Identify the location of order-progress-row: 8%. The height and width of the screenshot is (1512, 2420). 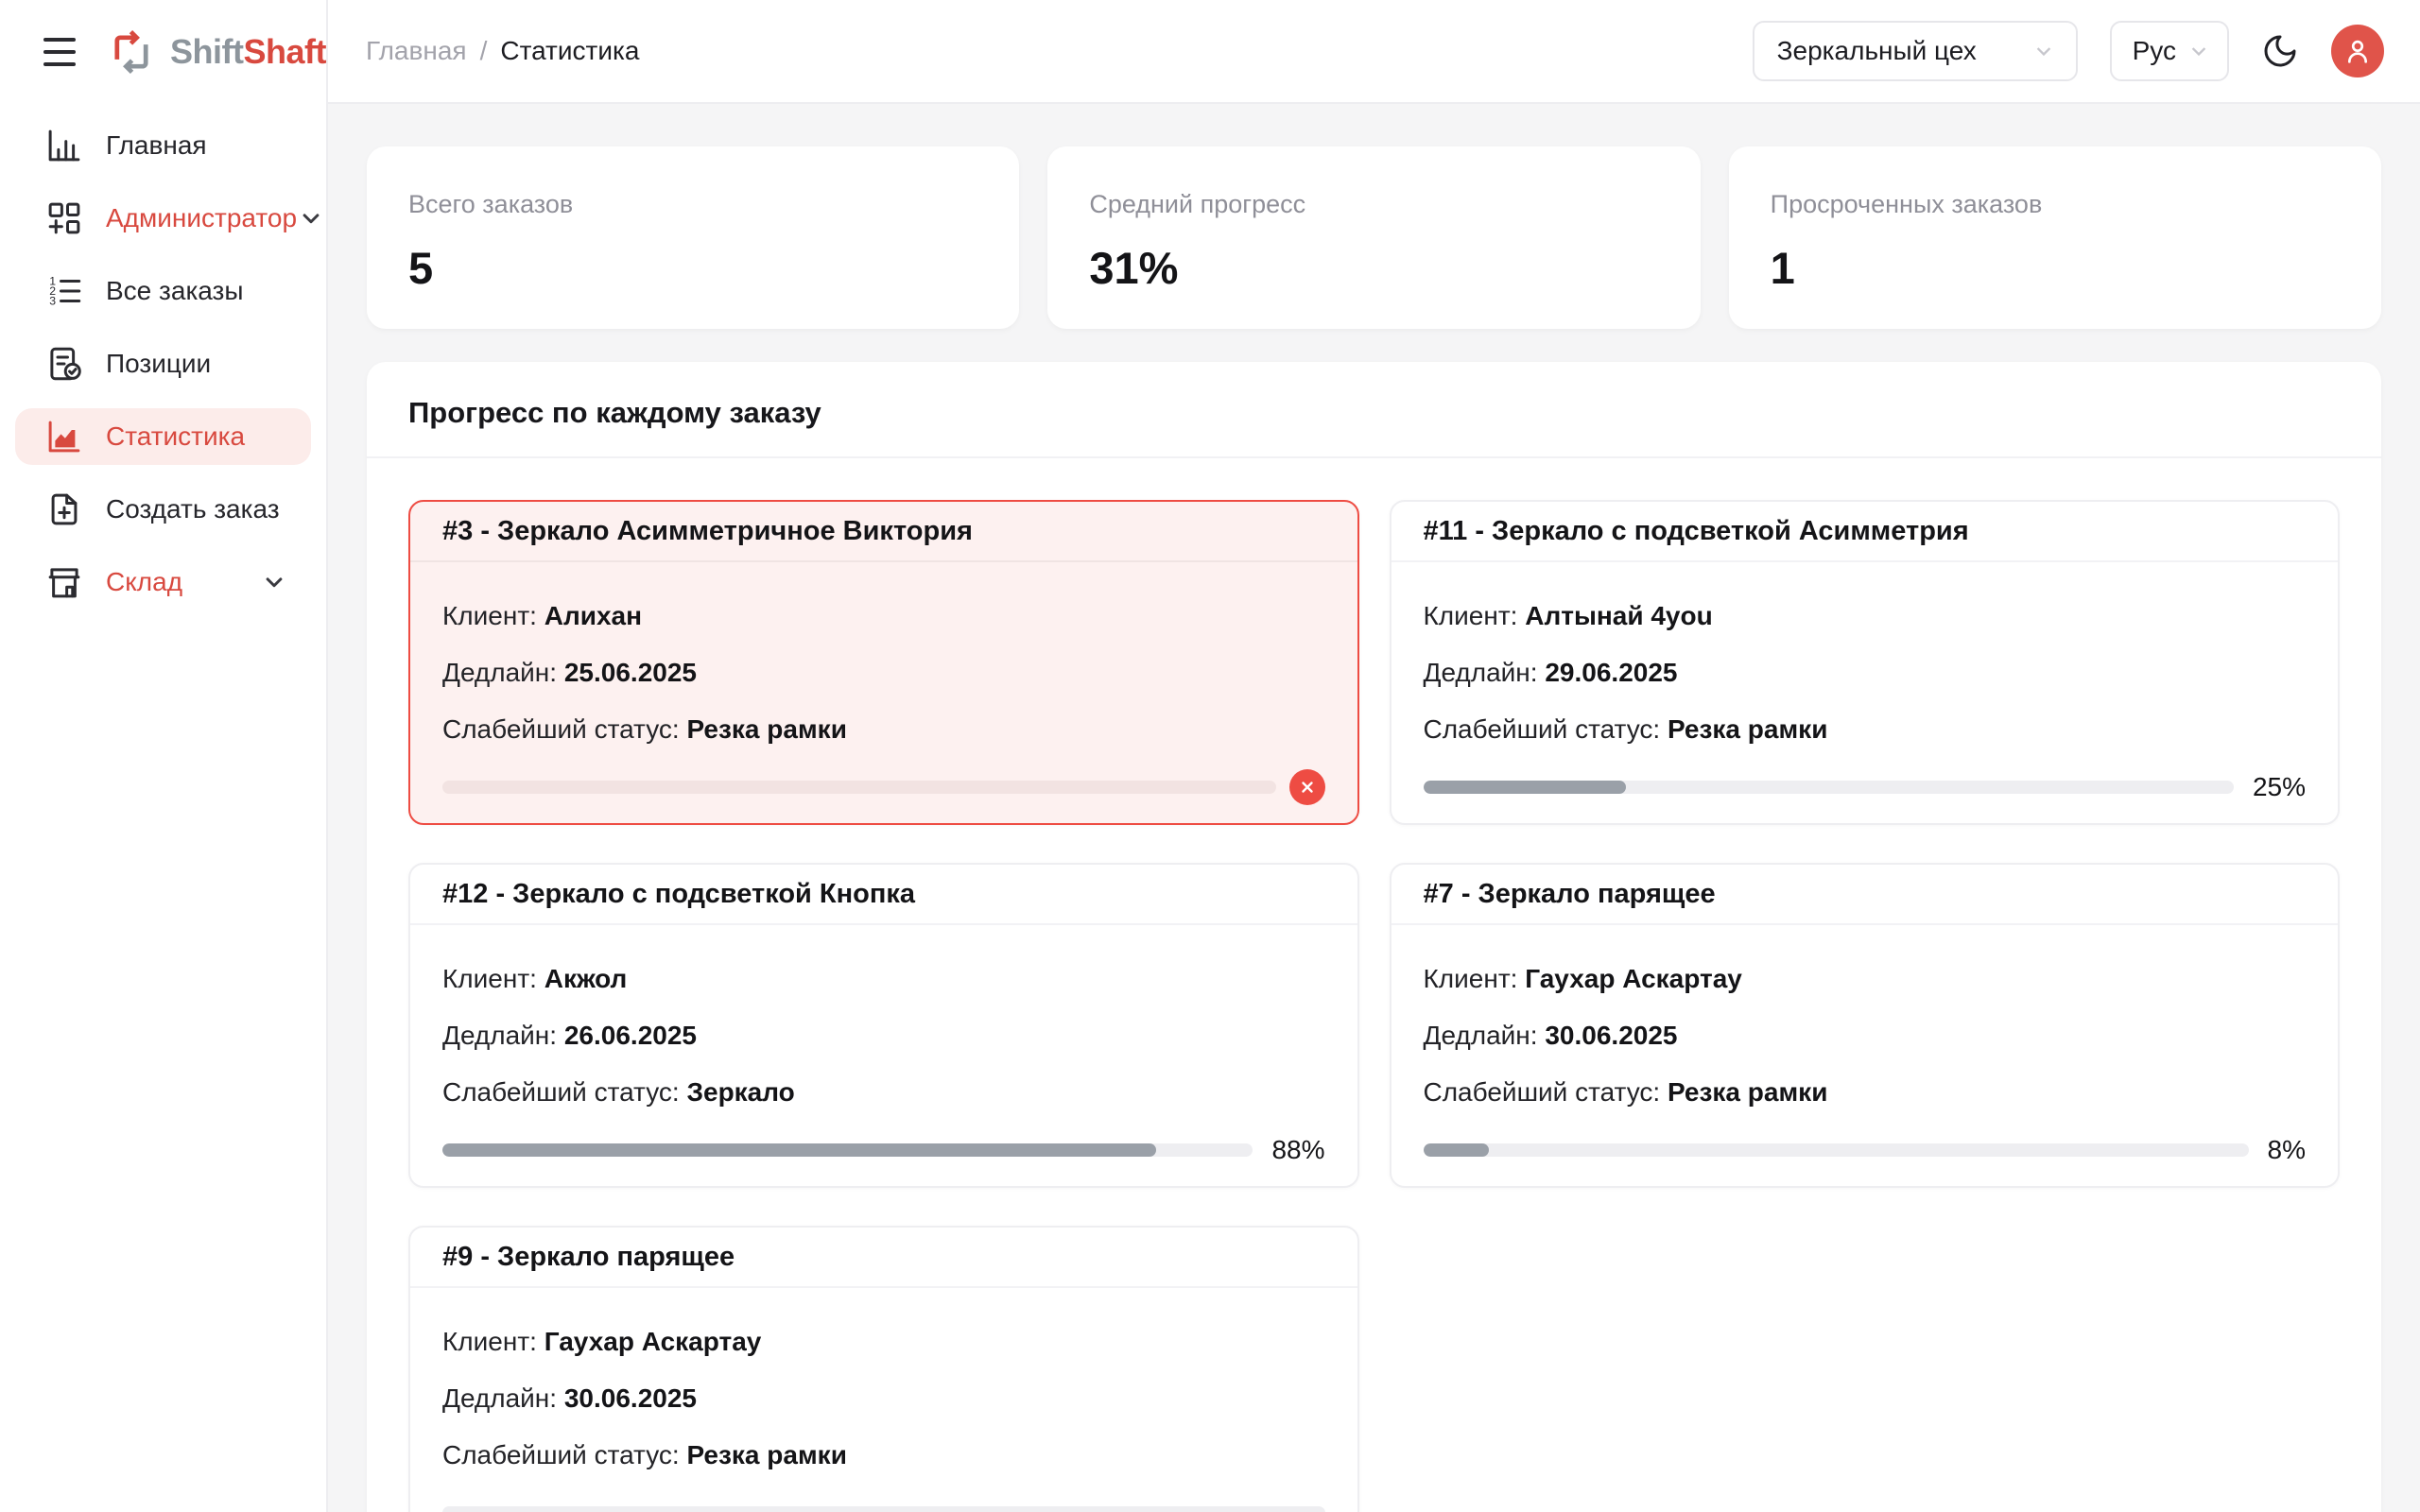
(1865, 1150).